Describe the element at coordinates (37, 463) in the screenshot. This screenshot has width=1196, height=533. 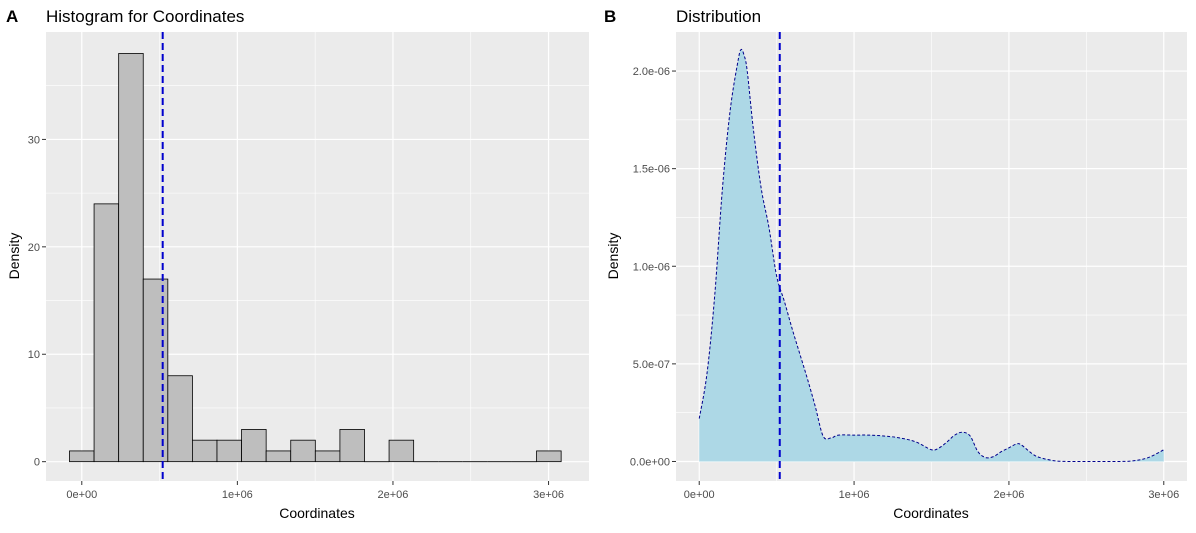
I see `y-tick-label: 0` at that location.